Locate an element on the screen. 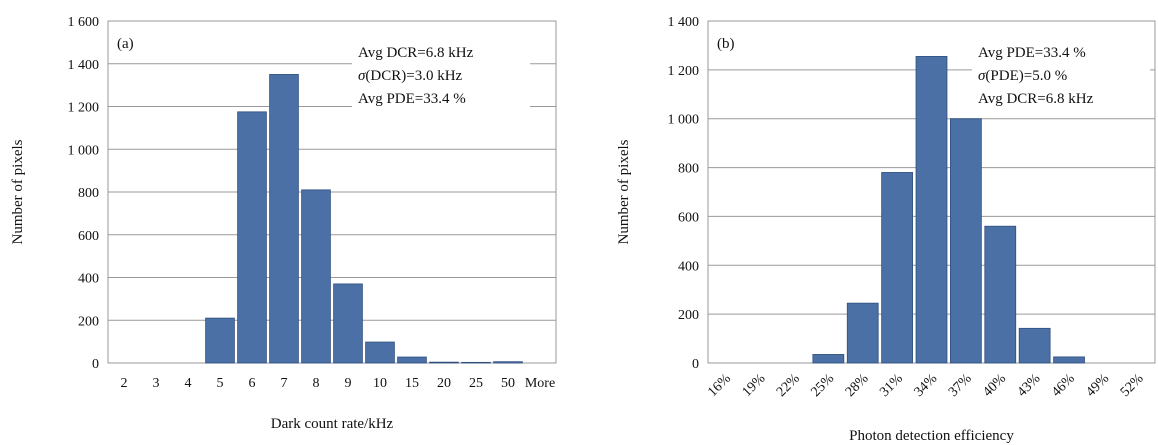 This screenshot has width=1158, height=445. x-tick-label: 2 is located at coordinates (124, 383).